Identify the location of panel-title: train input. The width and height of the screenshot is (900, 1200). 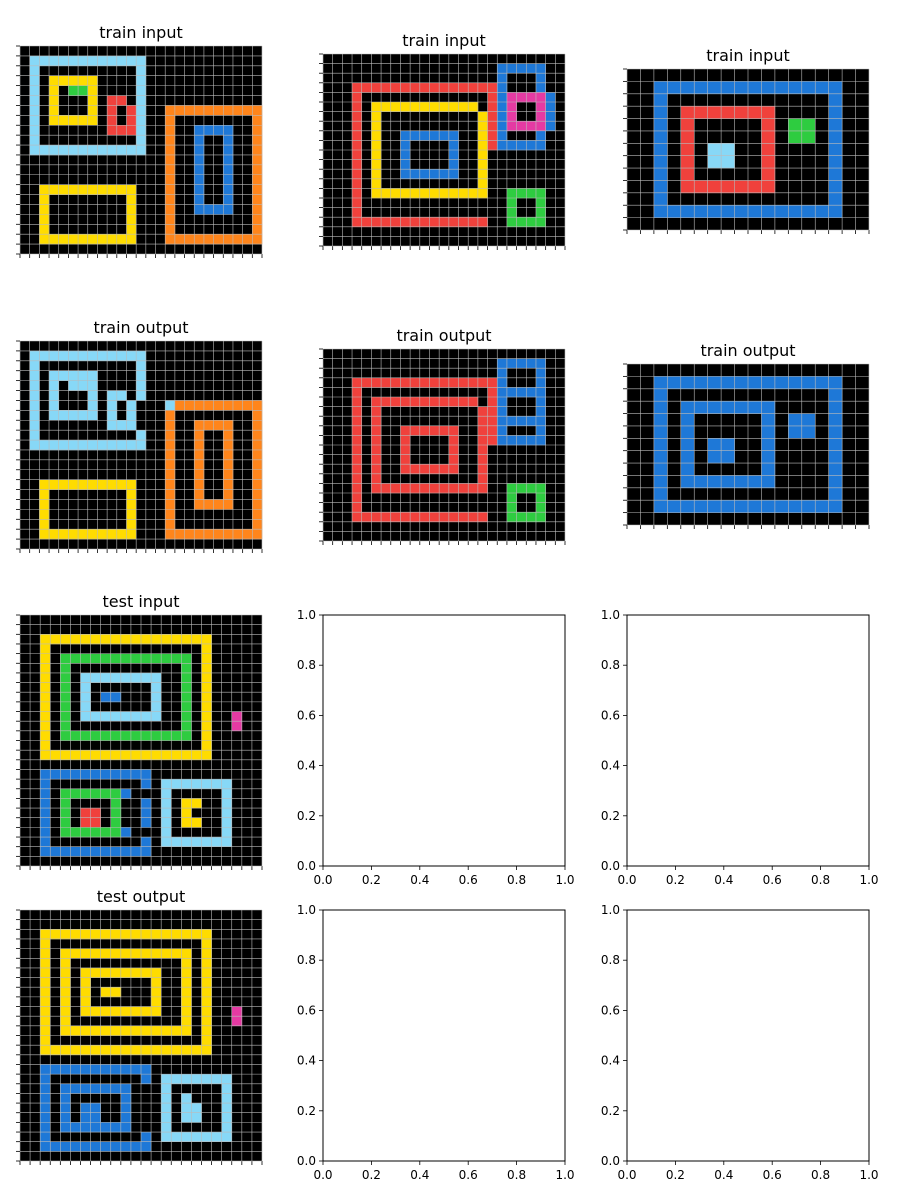
(140, 32).